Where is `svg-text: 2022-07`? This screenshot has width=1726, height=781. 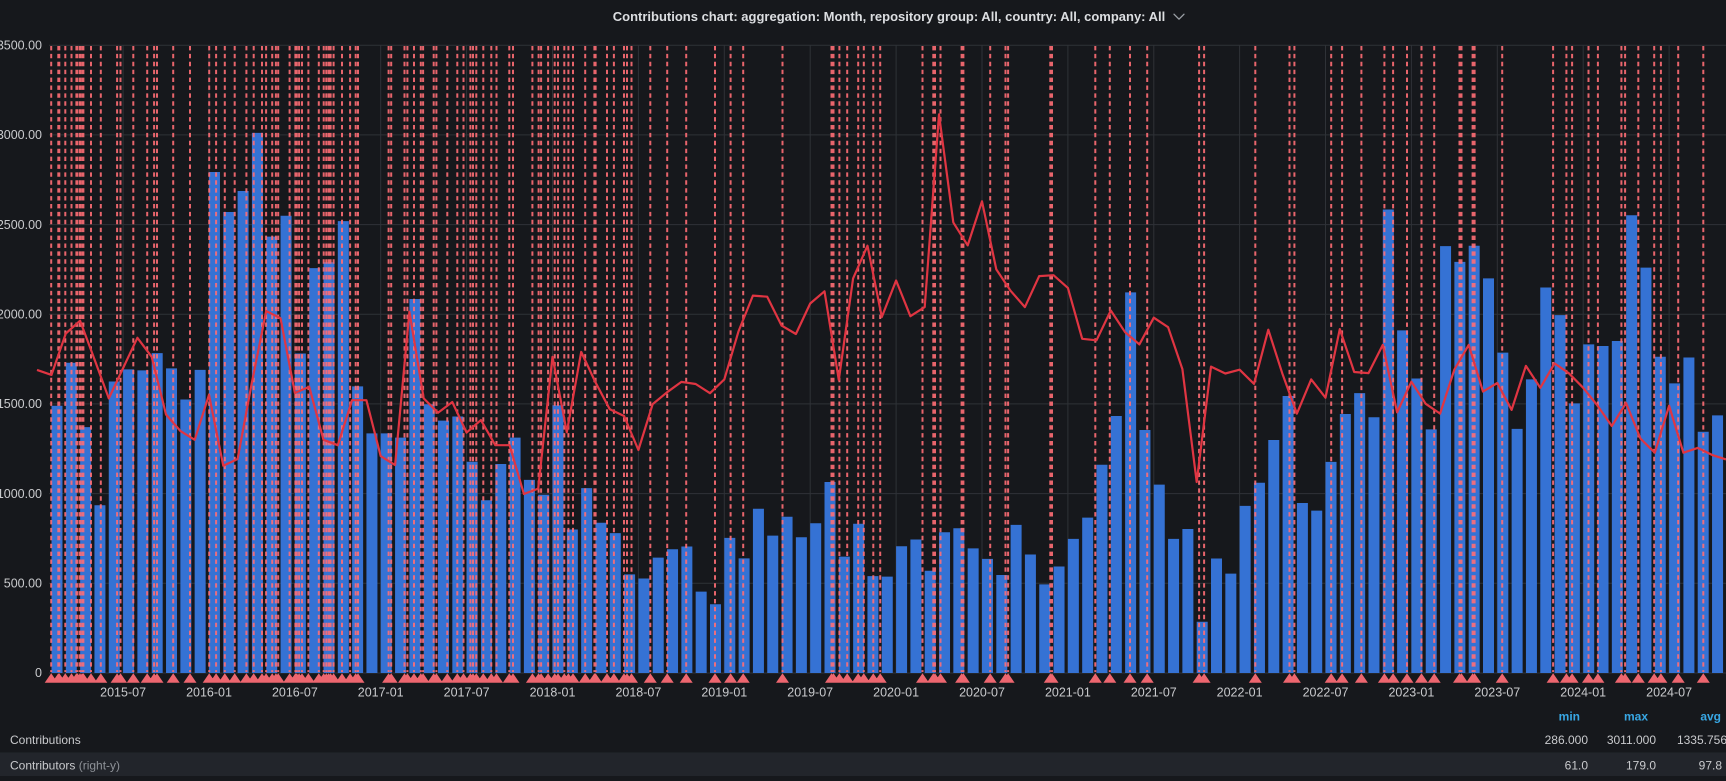 svg-text: 2022-07 is located at coordinates (1326, 693).